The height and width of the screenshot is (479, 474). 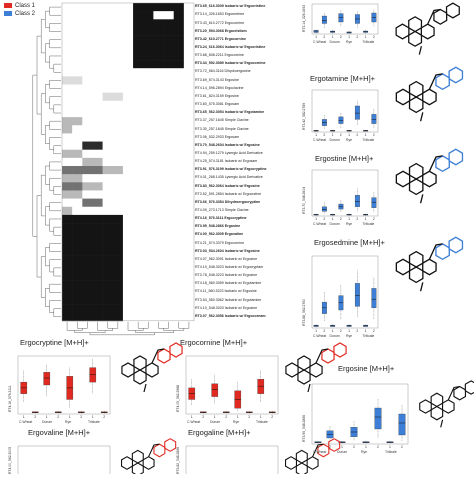 I want to click on heatmap-row-label: RT3.30_257.1645 Simple Clavine, so click(x=222, y=129).